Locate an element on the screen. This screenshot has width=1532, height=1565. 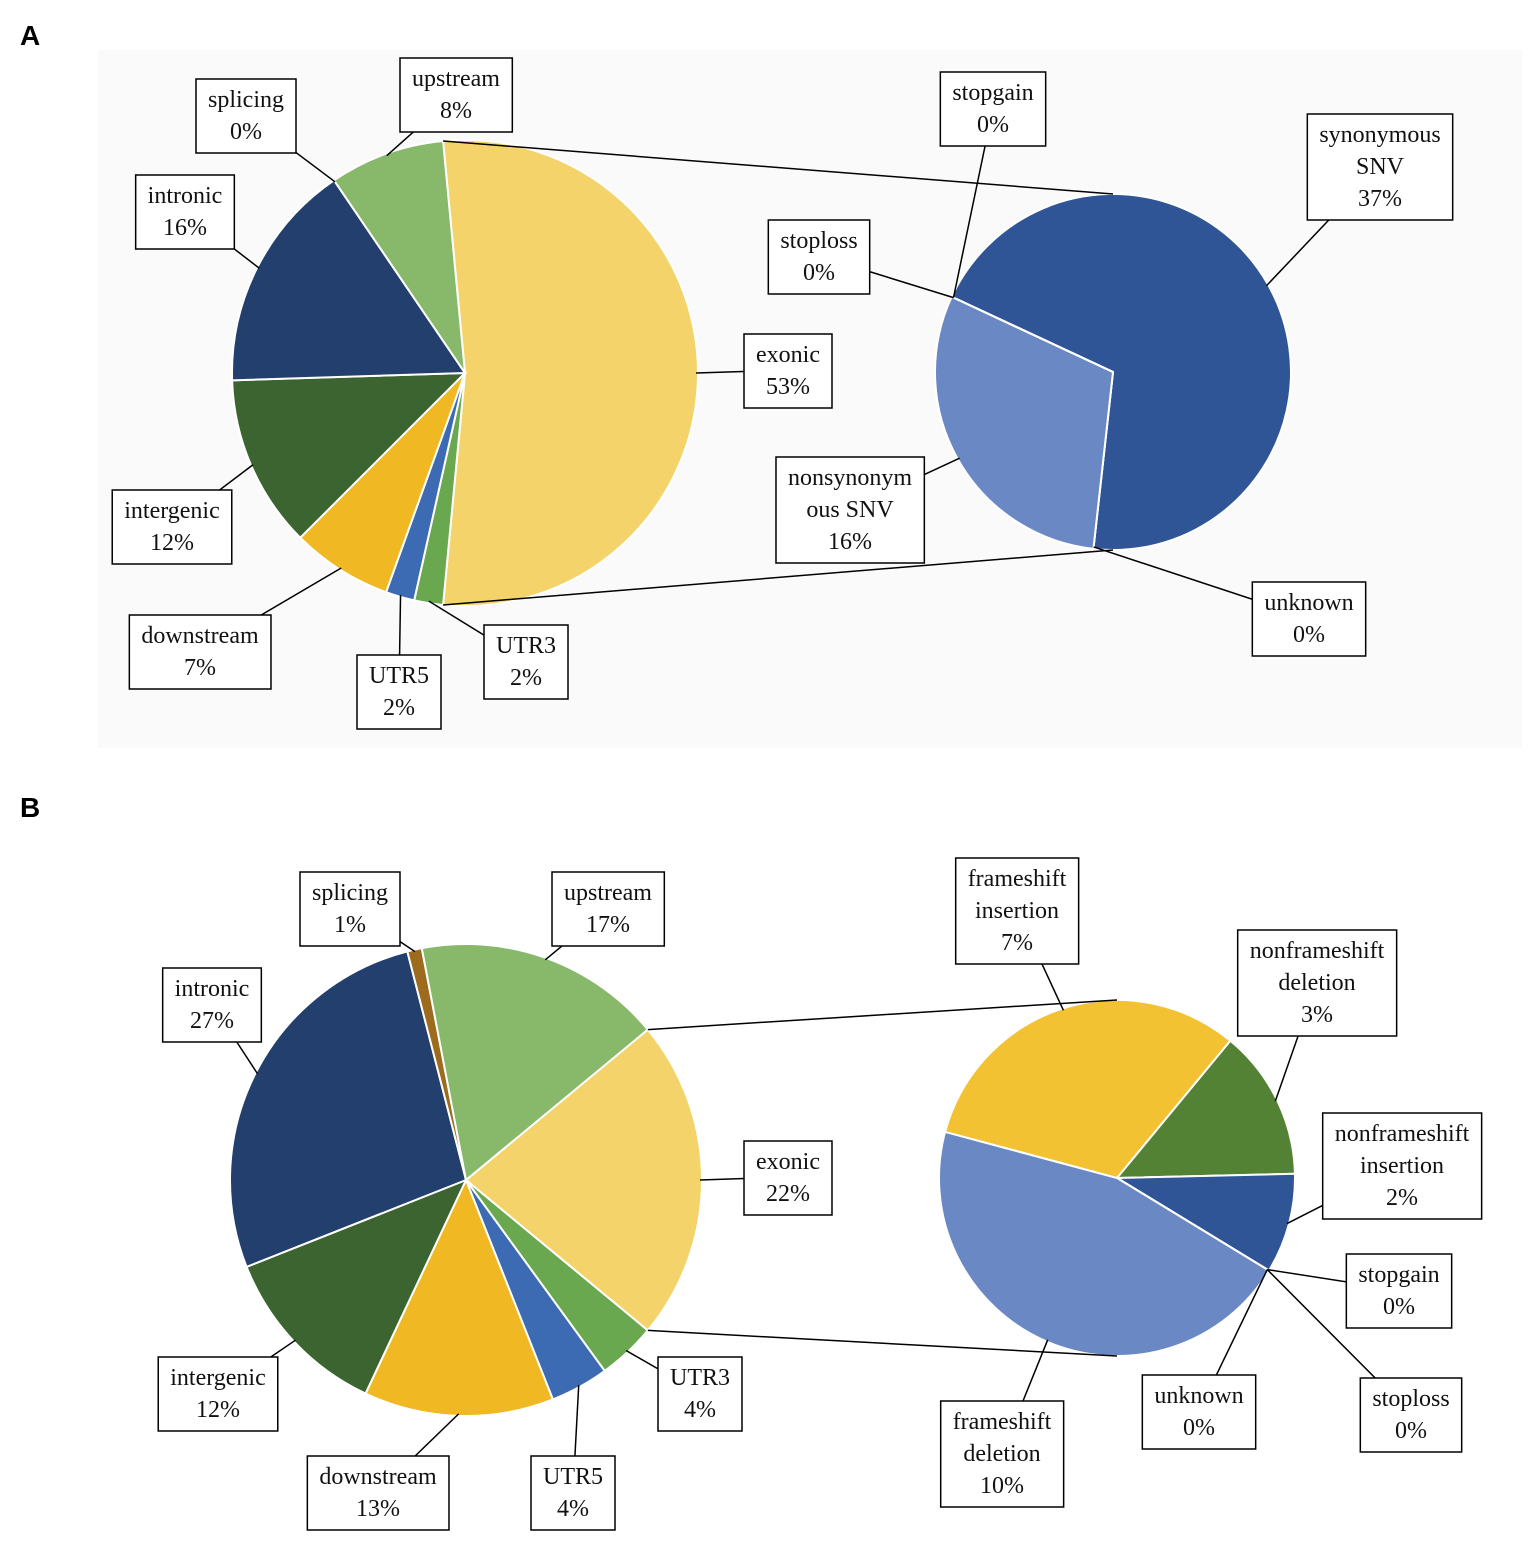
category-label: synonymous SNV is located at coordinates (1379, 151).